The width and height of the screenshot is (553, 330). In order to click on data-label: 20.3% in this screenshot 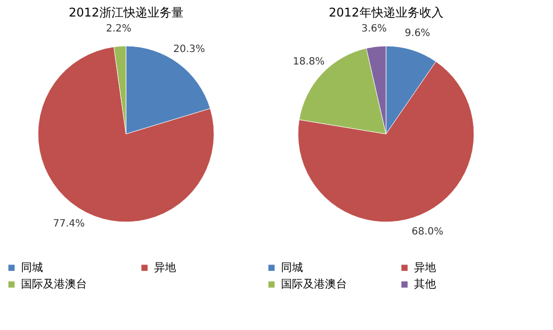, I will do `click(189, 49)`.